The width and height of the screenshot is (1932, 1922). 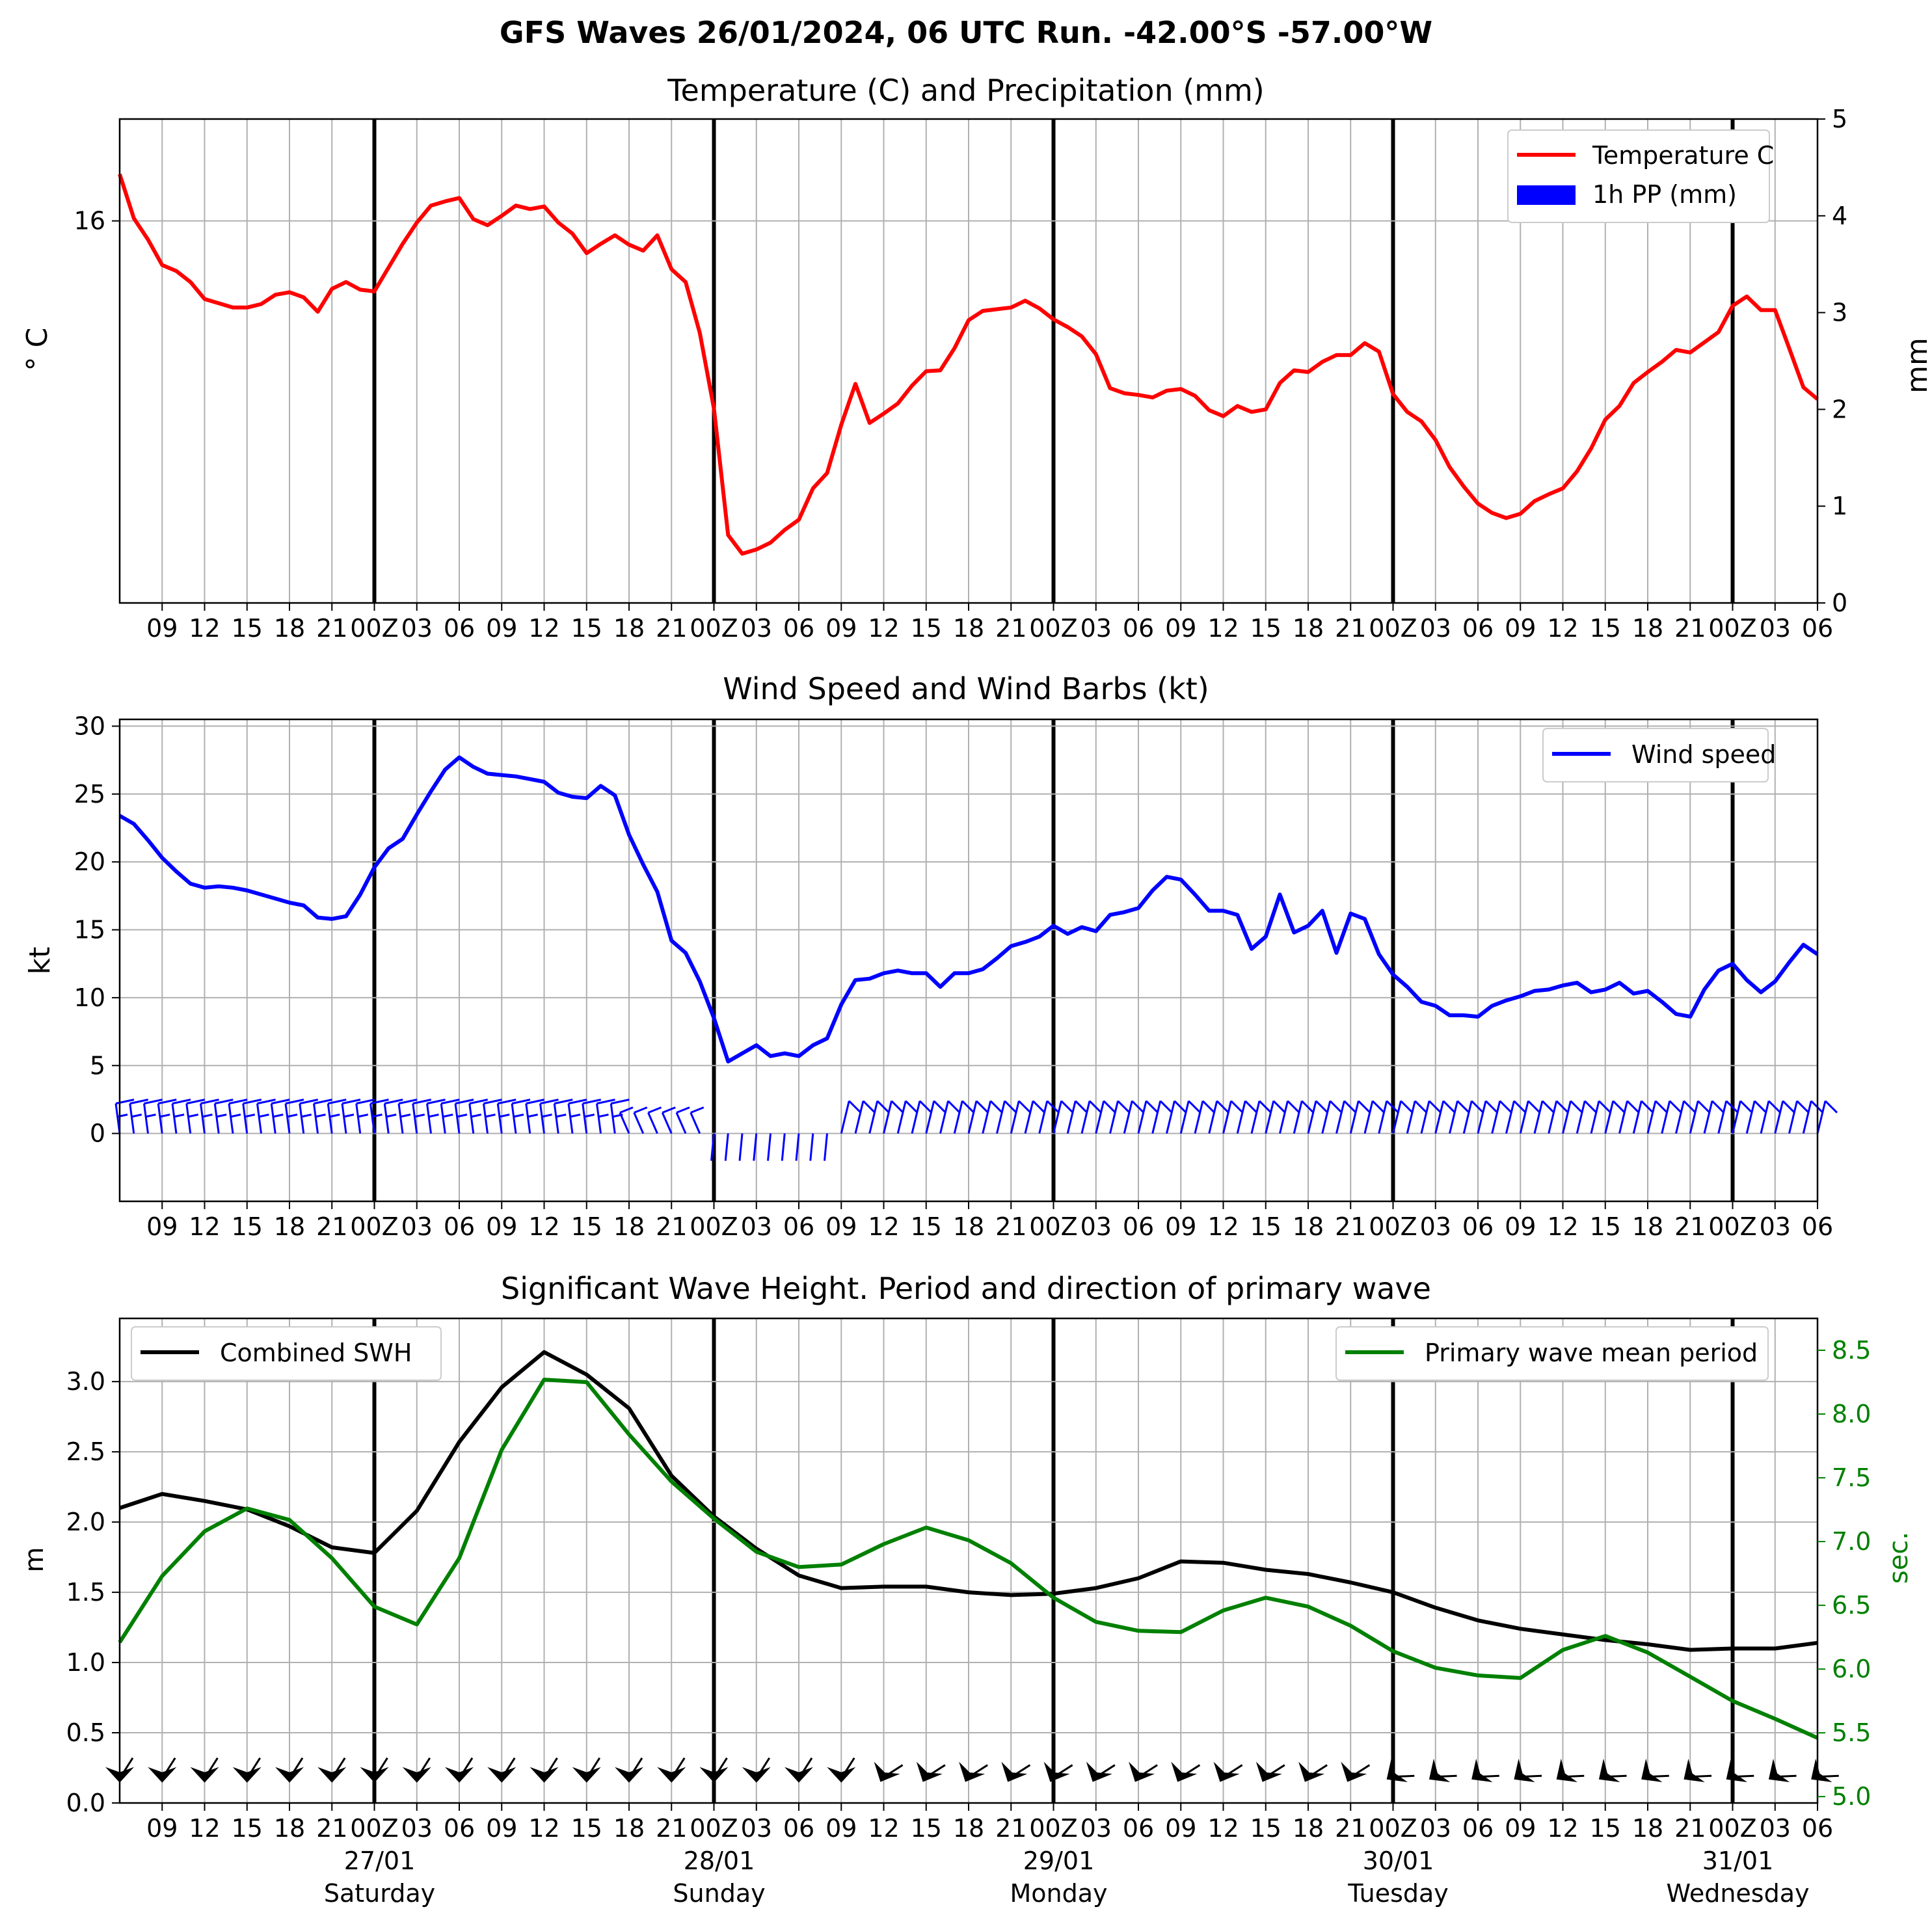 I want to click on y-tick-label: 1.5, so click(x=85, y=1592).